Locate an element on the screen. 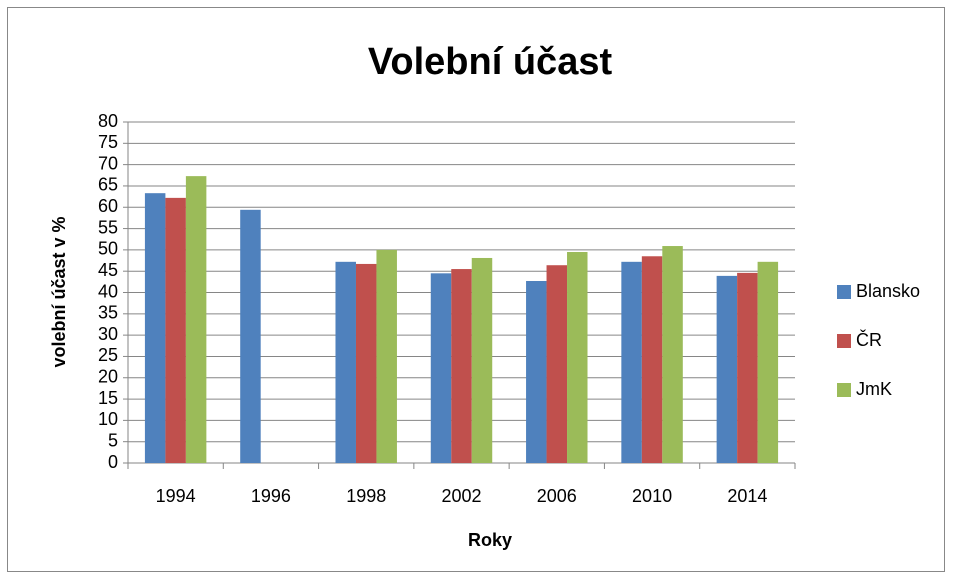 The height and width of the screenshot is (580, 953). y-tick-label: 55 is located at coordinates (108, 227).